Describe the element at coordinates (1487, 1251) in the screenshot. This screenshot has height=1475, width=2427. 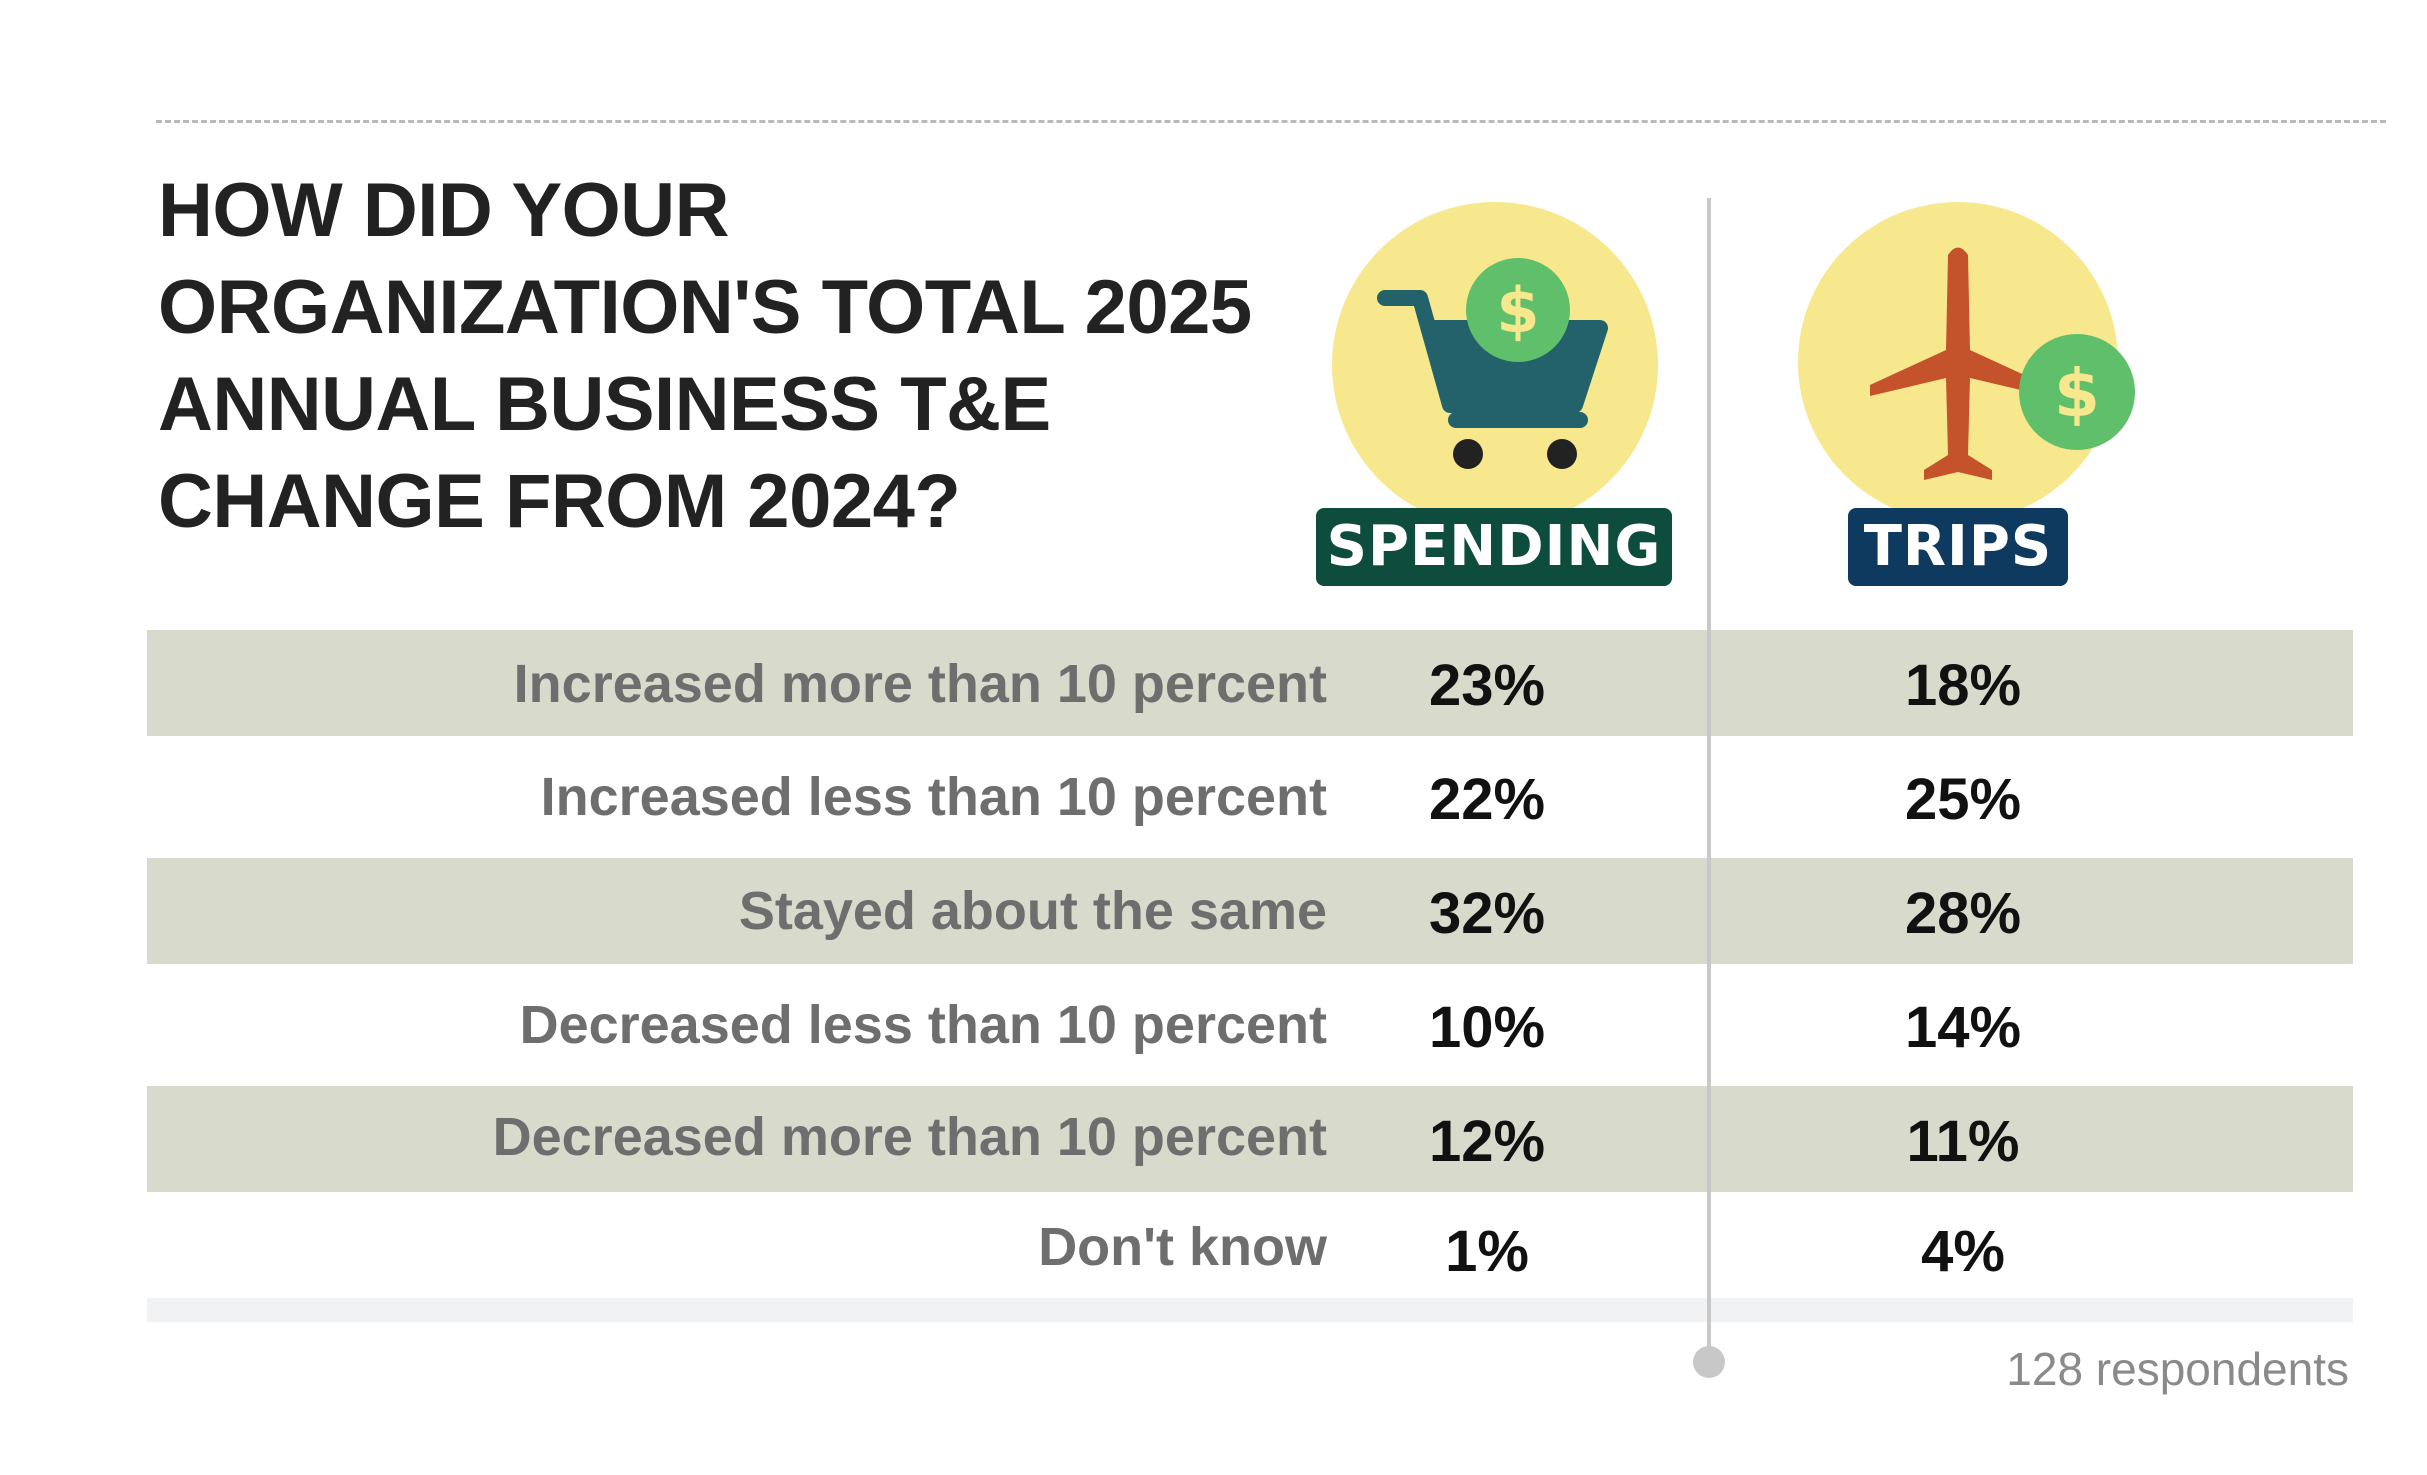
I see `spending-value: 1%` at that location.